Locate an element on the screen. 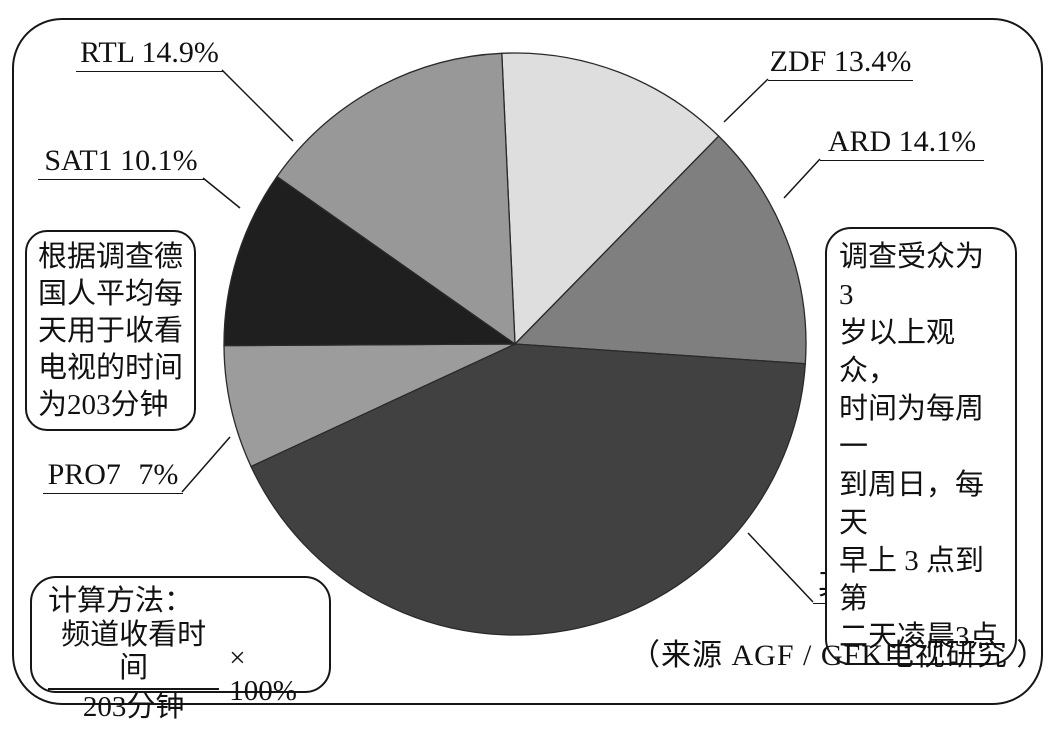 The image size is (1057, 730). note-box-avg-viewing-time: 根据调查德 国人平均每 天用于收看 电视的时间 为203分钟 is located at coordinates (110, 330).